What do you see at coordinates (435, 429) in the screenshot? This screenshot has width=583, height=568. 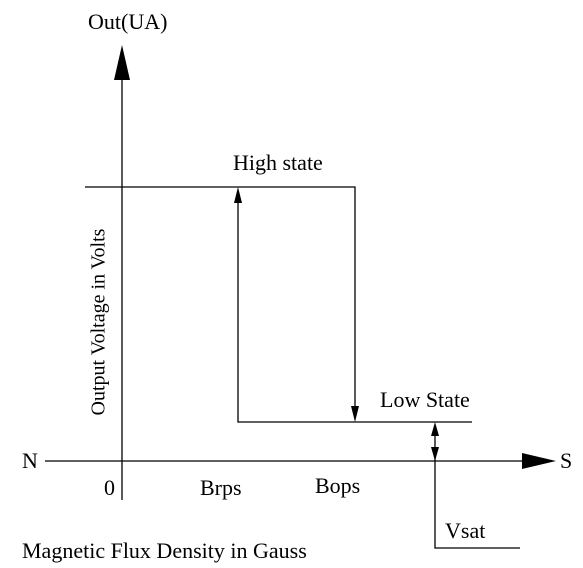 I see `vsat-arrow-up` at bounding box center [435, 429].